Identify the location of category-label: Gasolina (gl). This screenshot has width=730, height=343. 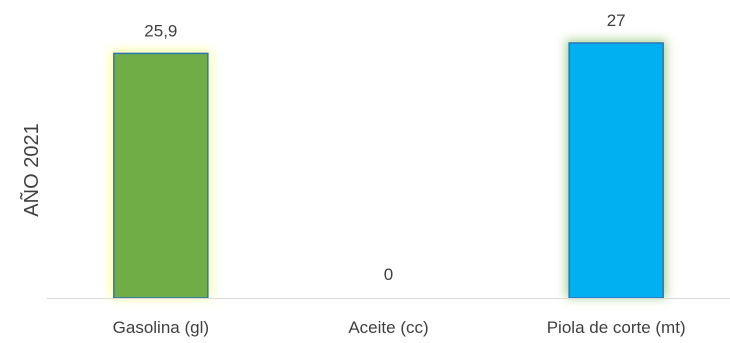
(161, 327).